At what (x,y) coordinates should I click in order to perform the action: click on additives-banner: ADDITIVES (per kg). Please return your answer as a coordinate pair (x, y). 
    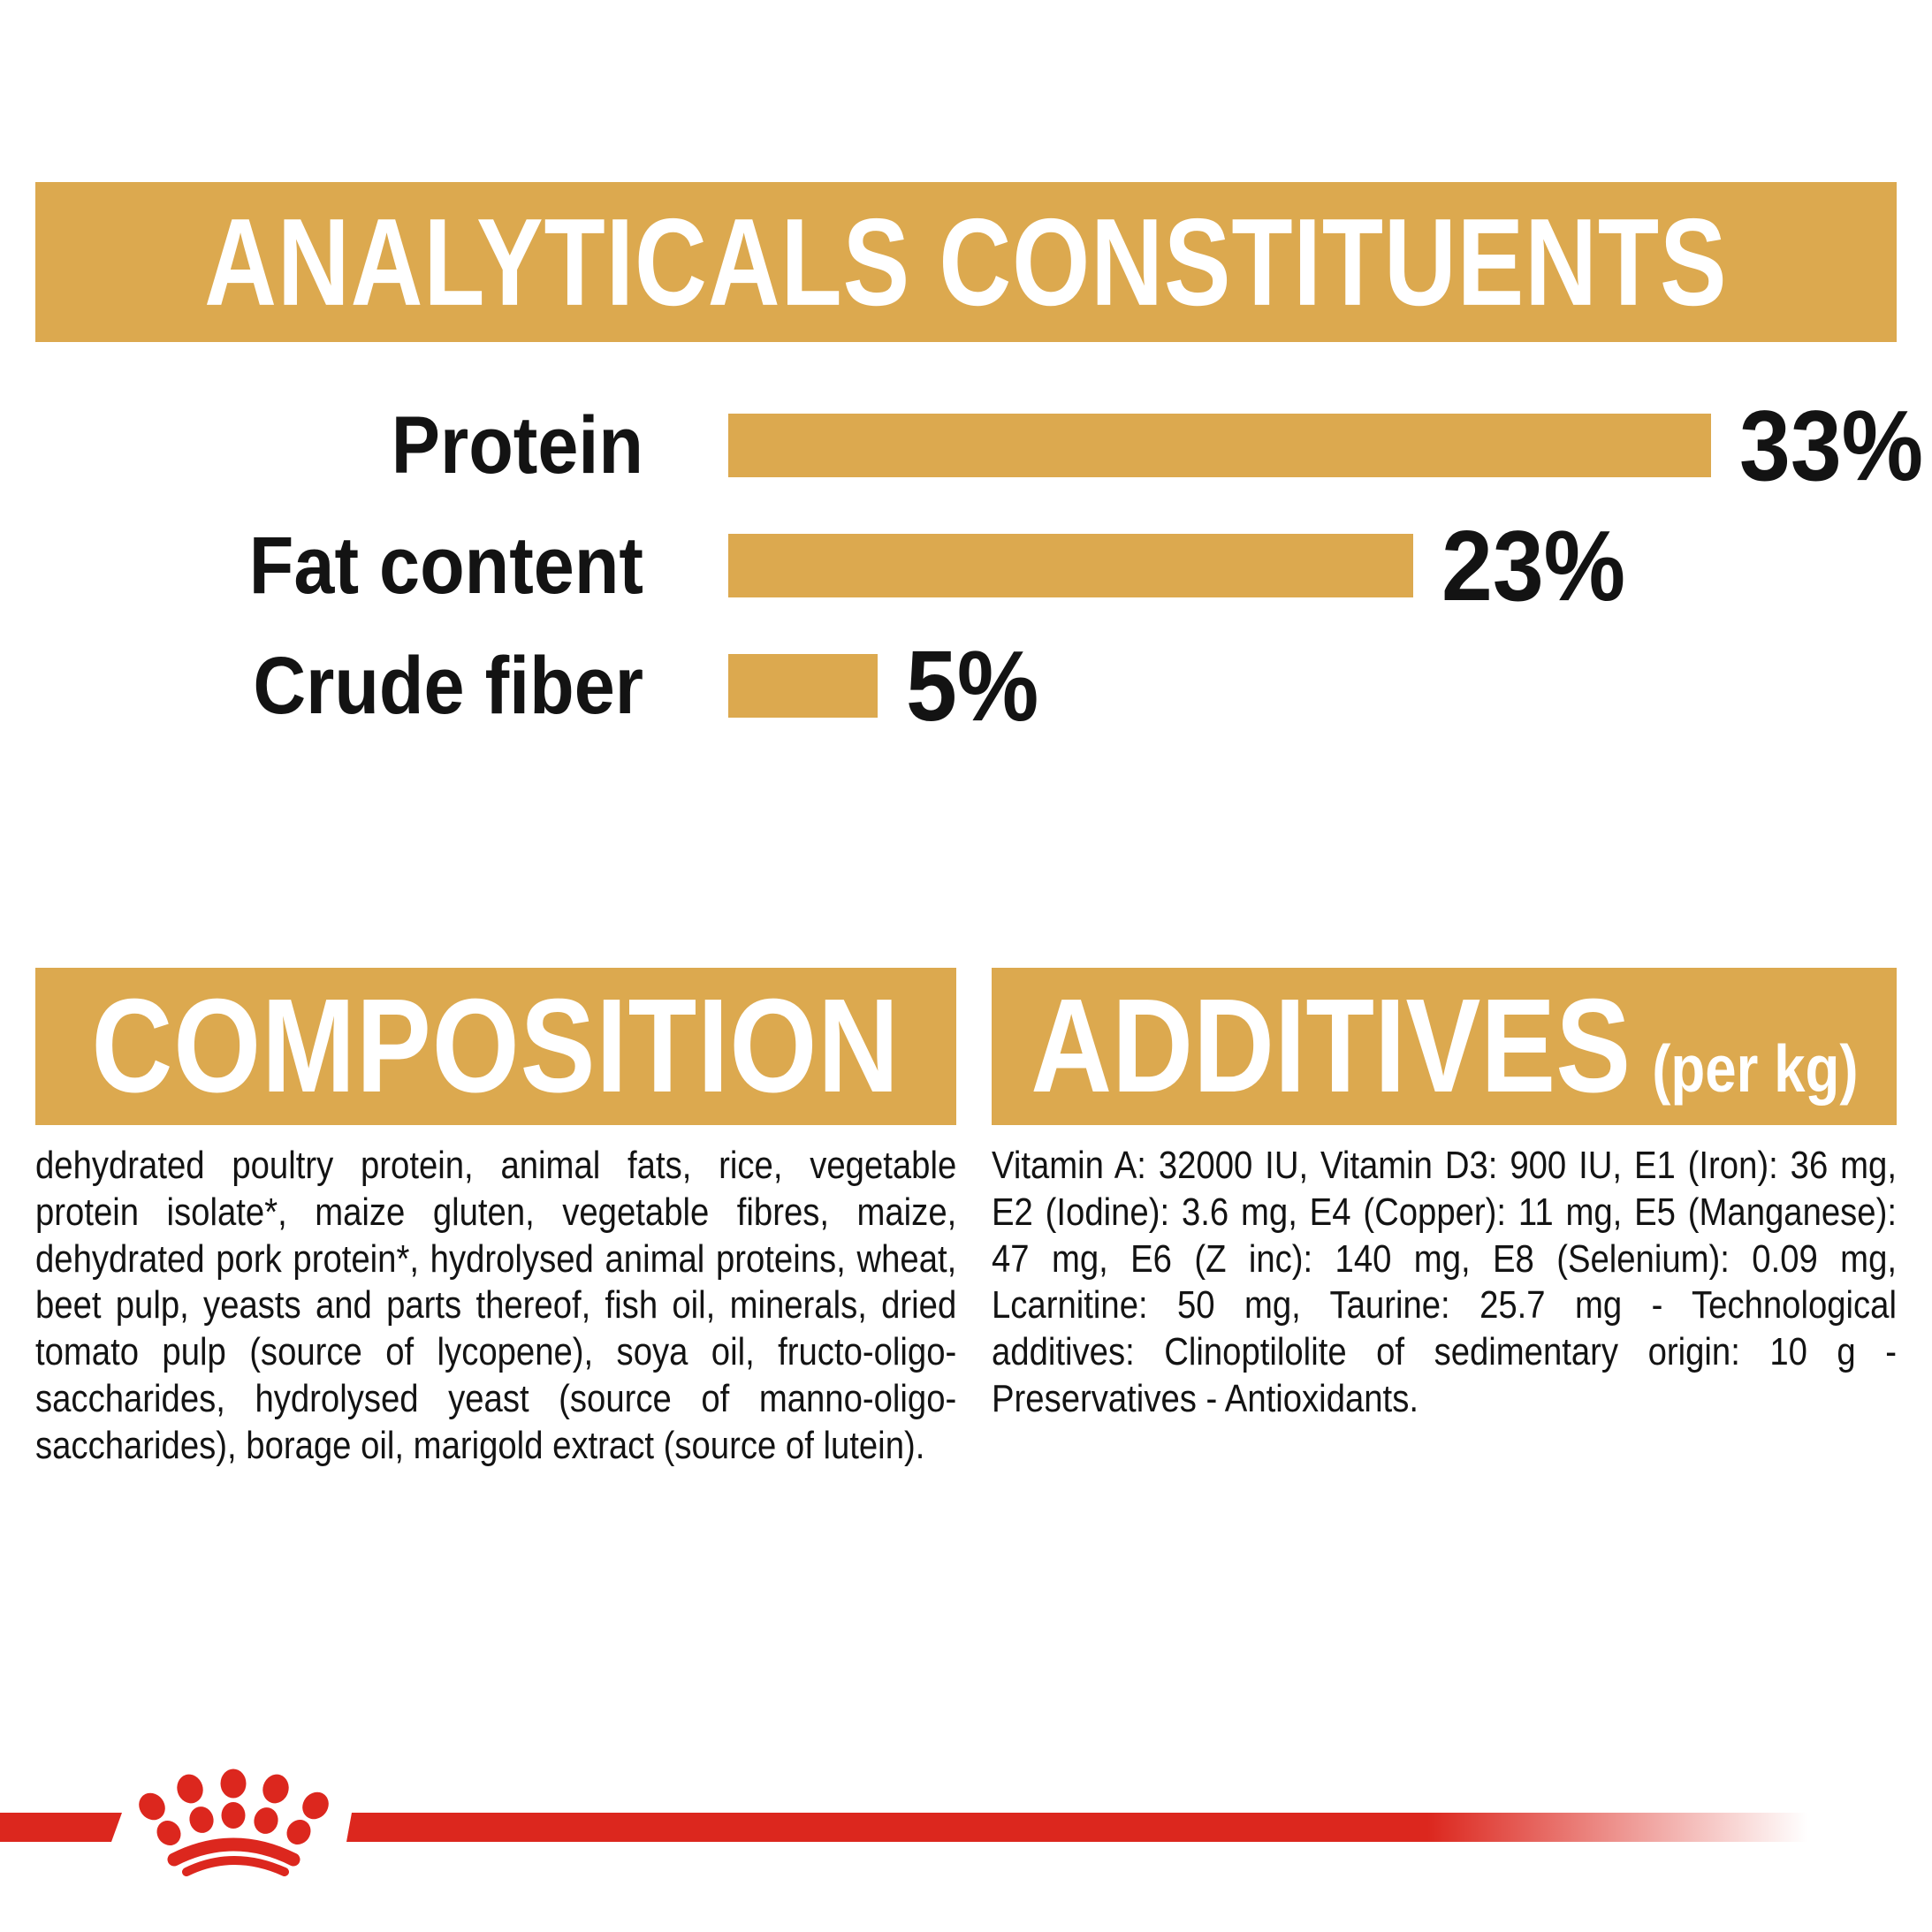
    Looking at the image, I should click on (1444, 1047).